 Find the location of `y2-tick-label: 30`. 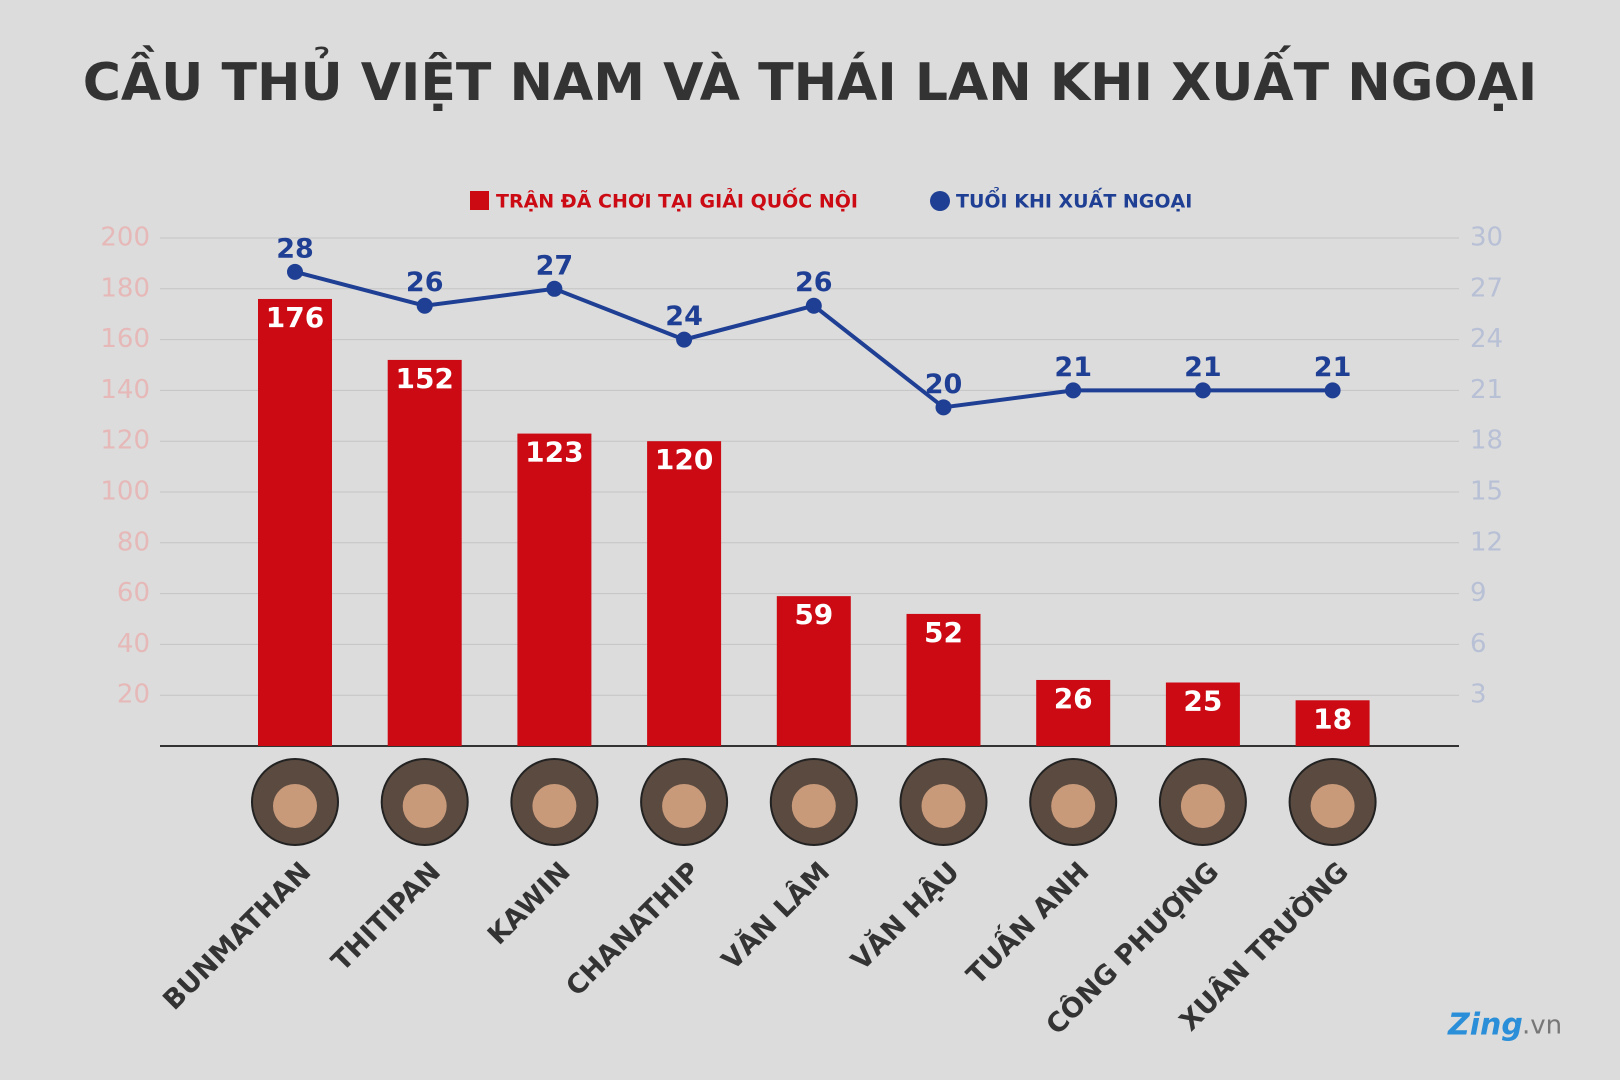

y2-tick-label: 30 is located at coordinates (1486, 238).